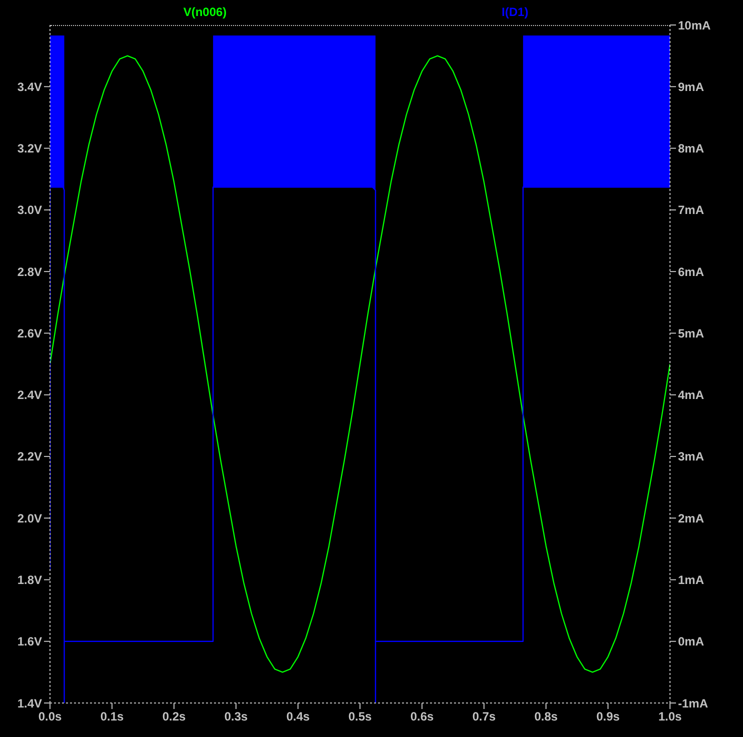 This screenshot has height=737, width=743. I want to click on y-tick-label: 1.6V, so click(29, 641).